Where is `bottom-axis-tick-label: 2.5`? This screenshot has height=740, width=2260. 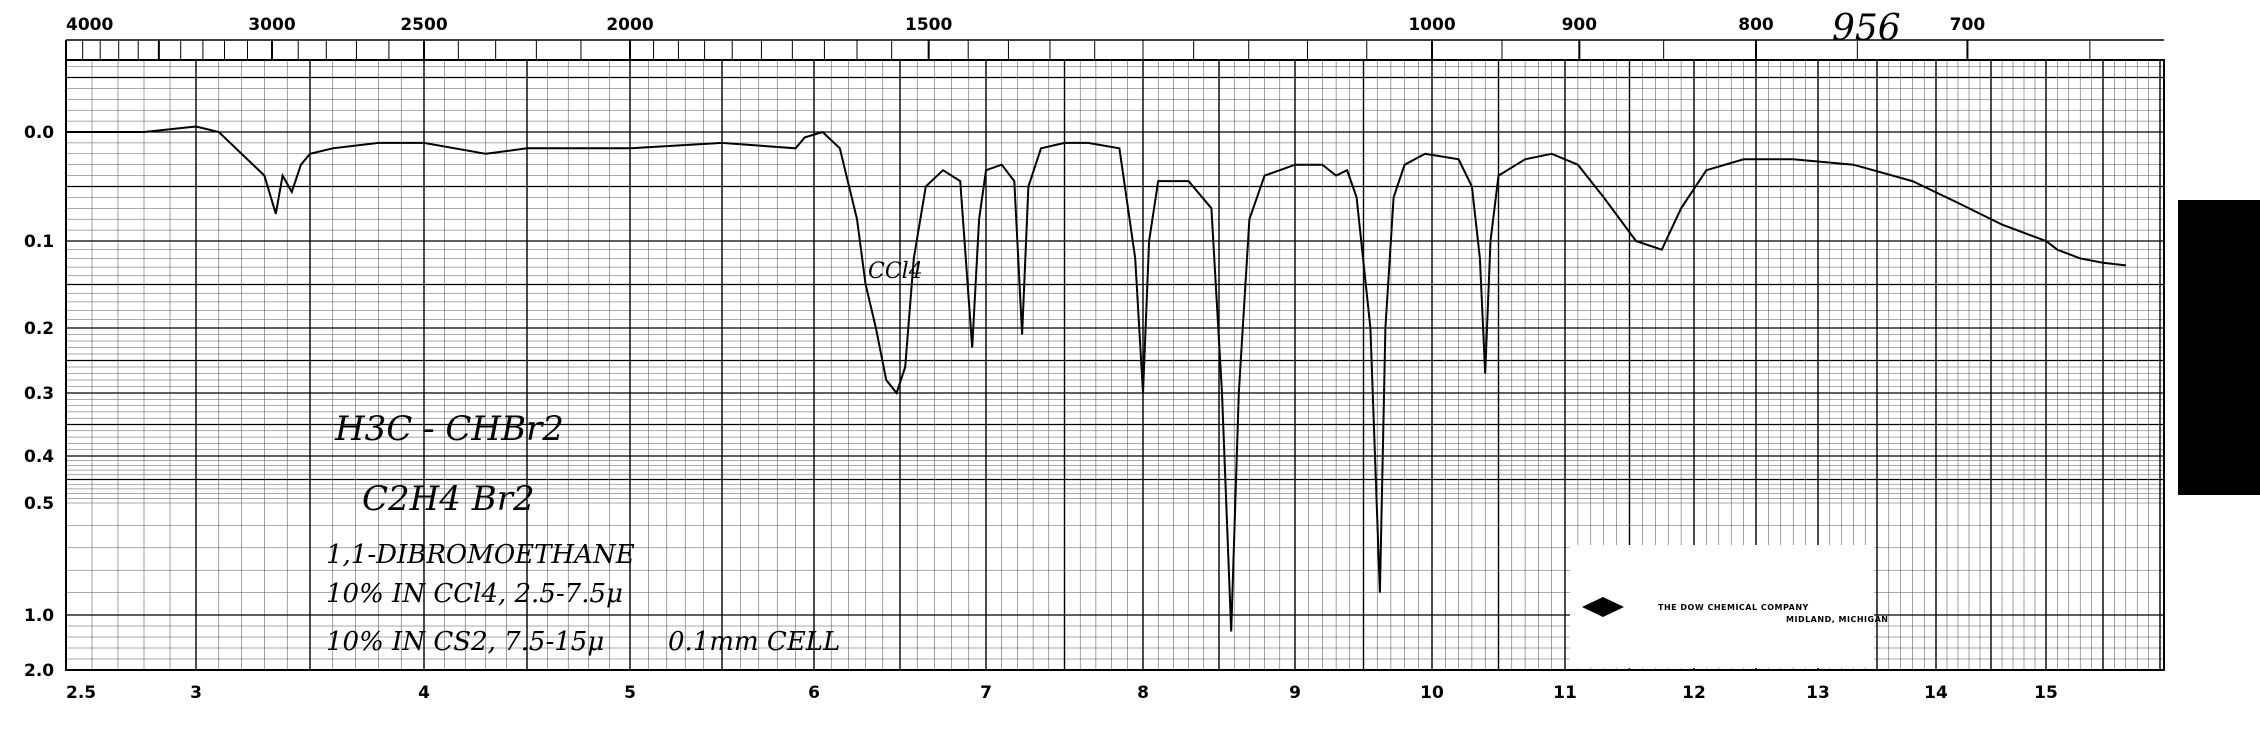 bottom-axis-tick-label: 2.5 is located at coordinates (81, 693).